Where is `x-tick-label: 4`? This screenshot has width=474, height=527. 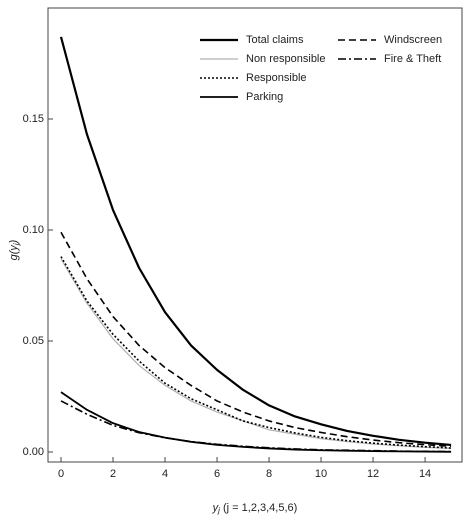 x-tick-label: 4 is located at coordinates (165, 474).